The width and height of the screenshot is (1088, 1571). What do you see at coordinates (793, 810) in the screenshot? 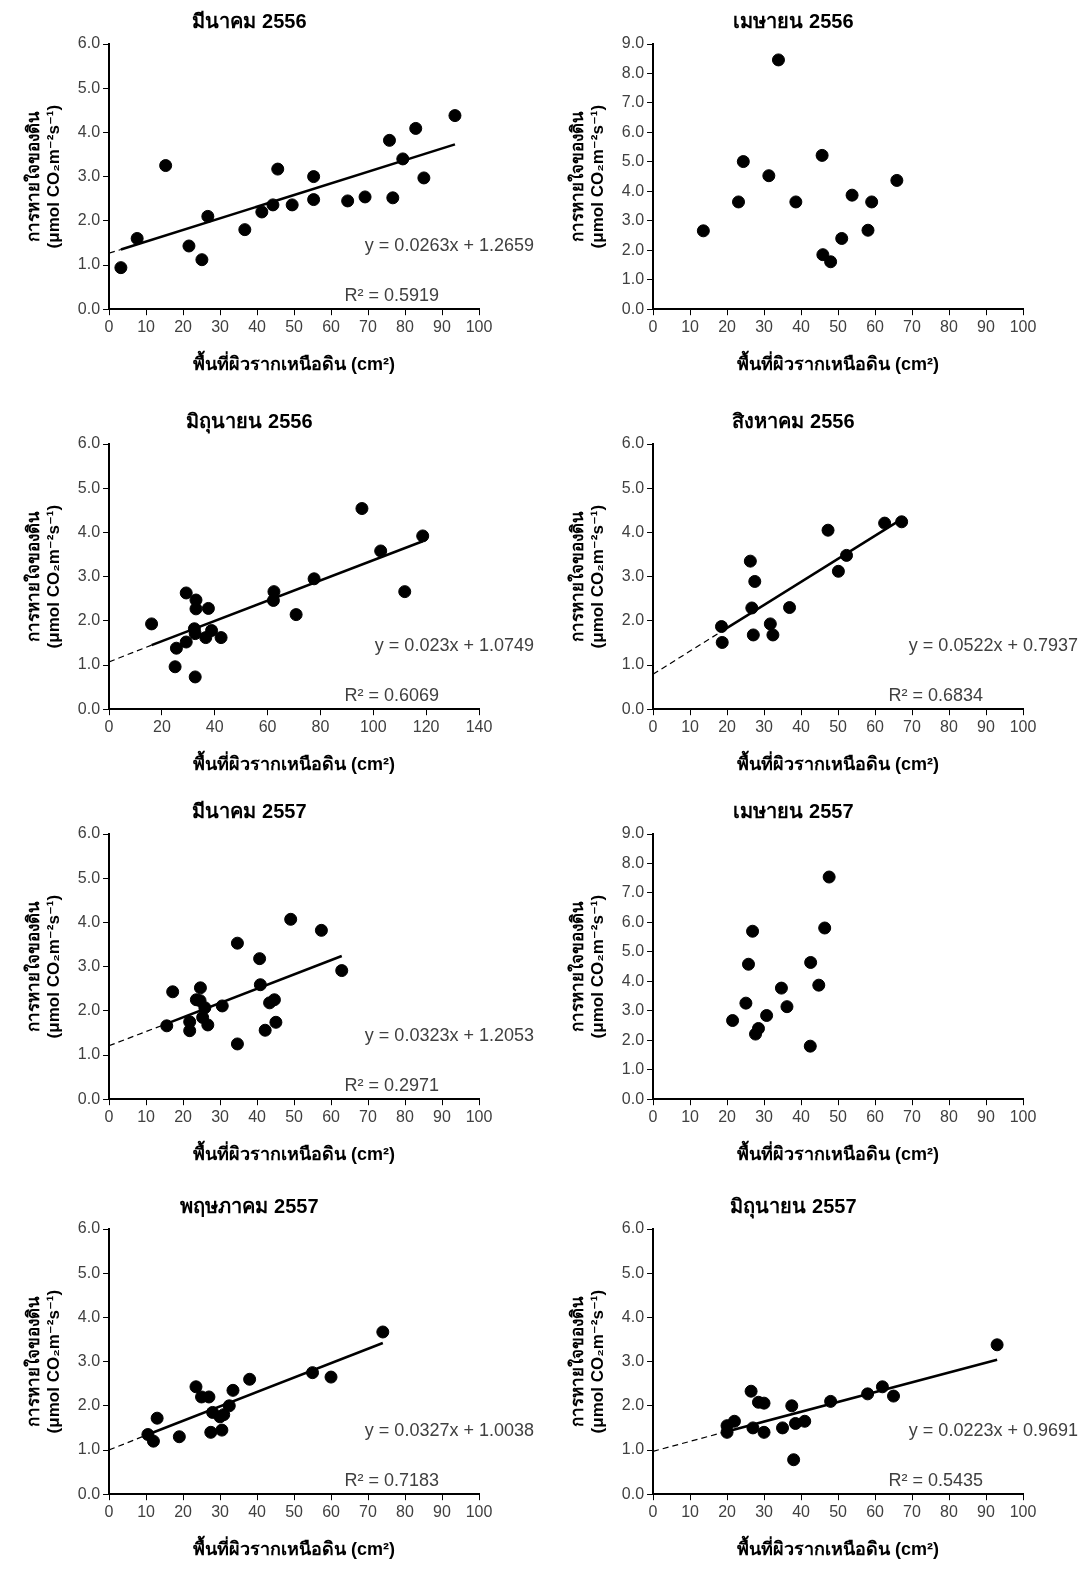
I see `chart-title: เมษายน 2557` at bounding box center [793, 810].